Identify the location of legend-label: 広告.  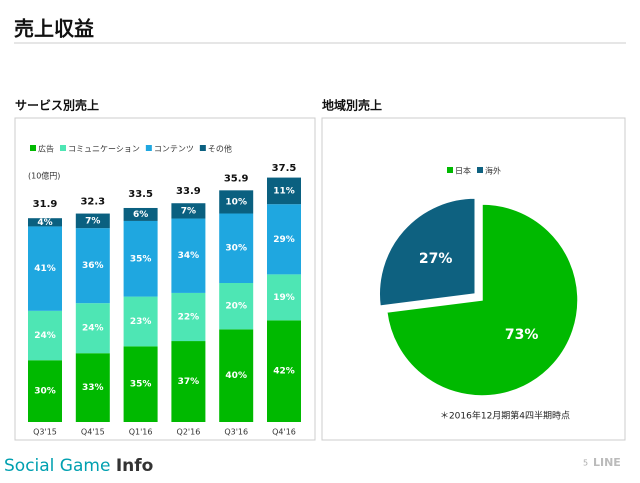
(46, 149).